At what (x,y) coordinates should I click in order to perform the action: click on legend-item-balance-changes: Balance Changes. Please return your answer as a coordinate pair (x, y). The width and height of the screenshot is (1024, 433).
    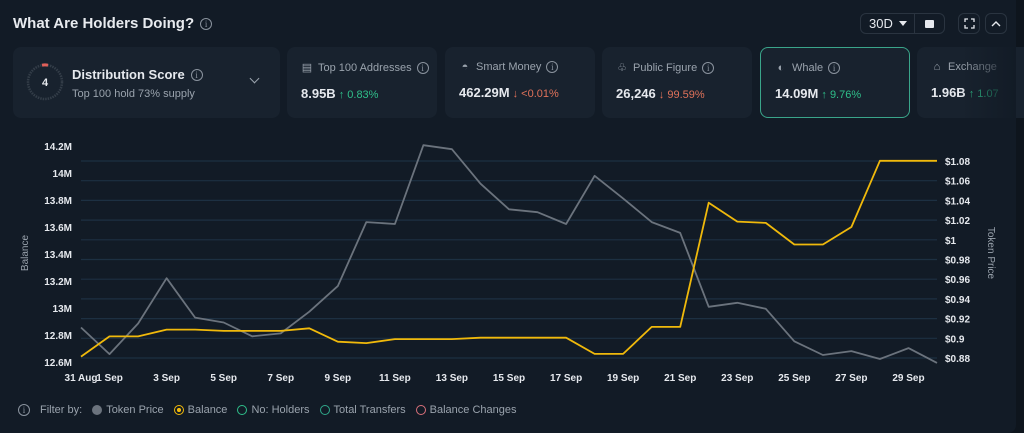
    Looking at the image, I should click on (466, 410).